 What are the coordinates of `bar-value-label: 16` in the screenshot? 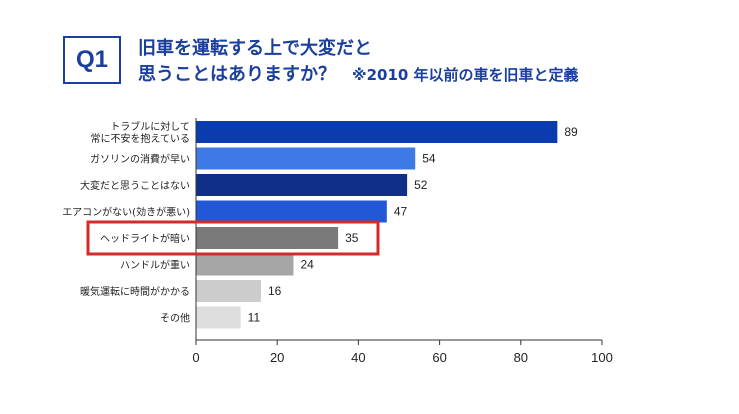 It's located at (275, 291).